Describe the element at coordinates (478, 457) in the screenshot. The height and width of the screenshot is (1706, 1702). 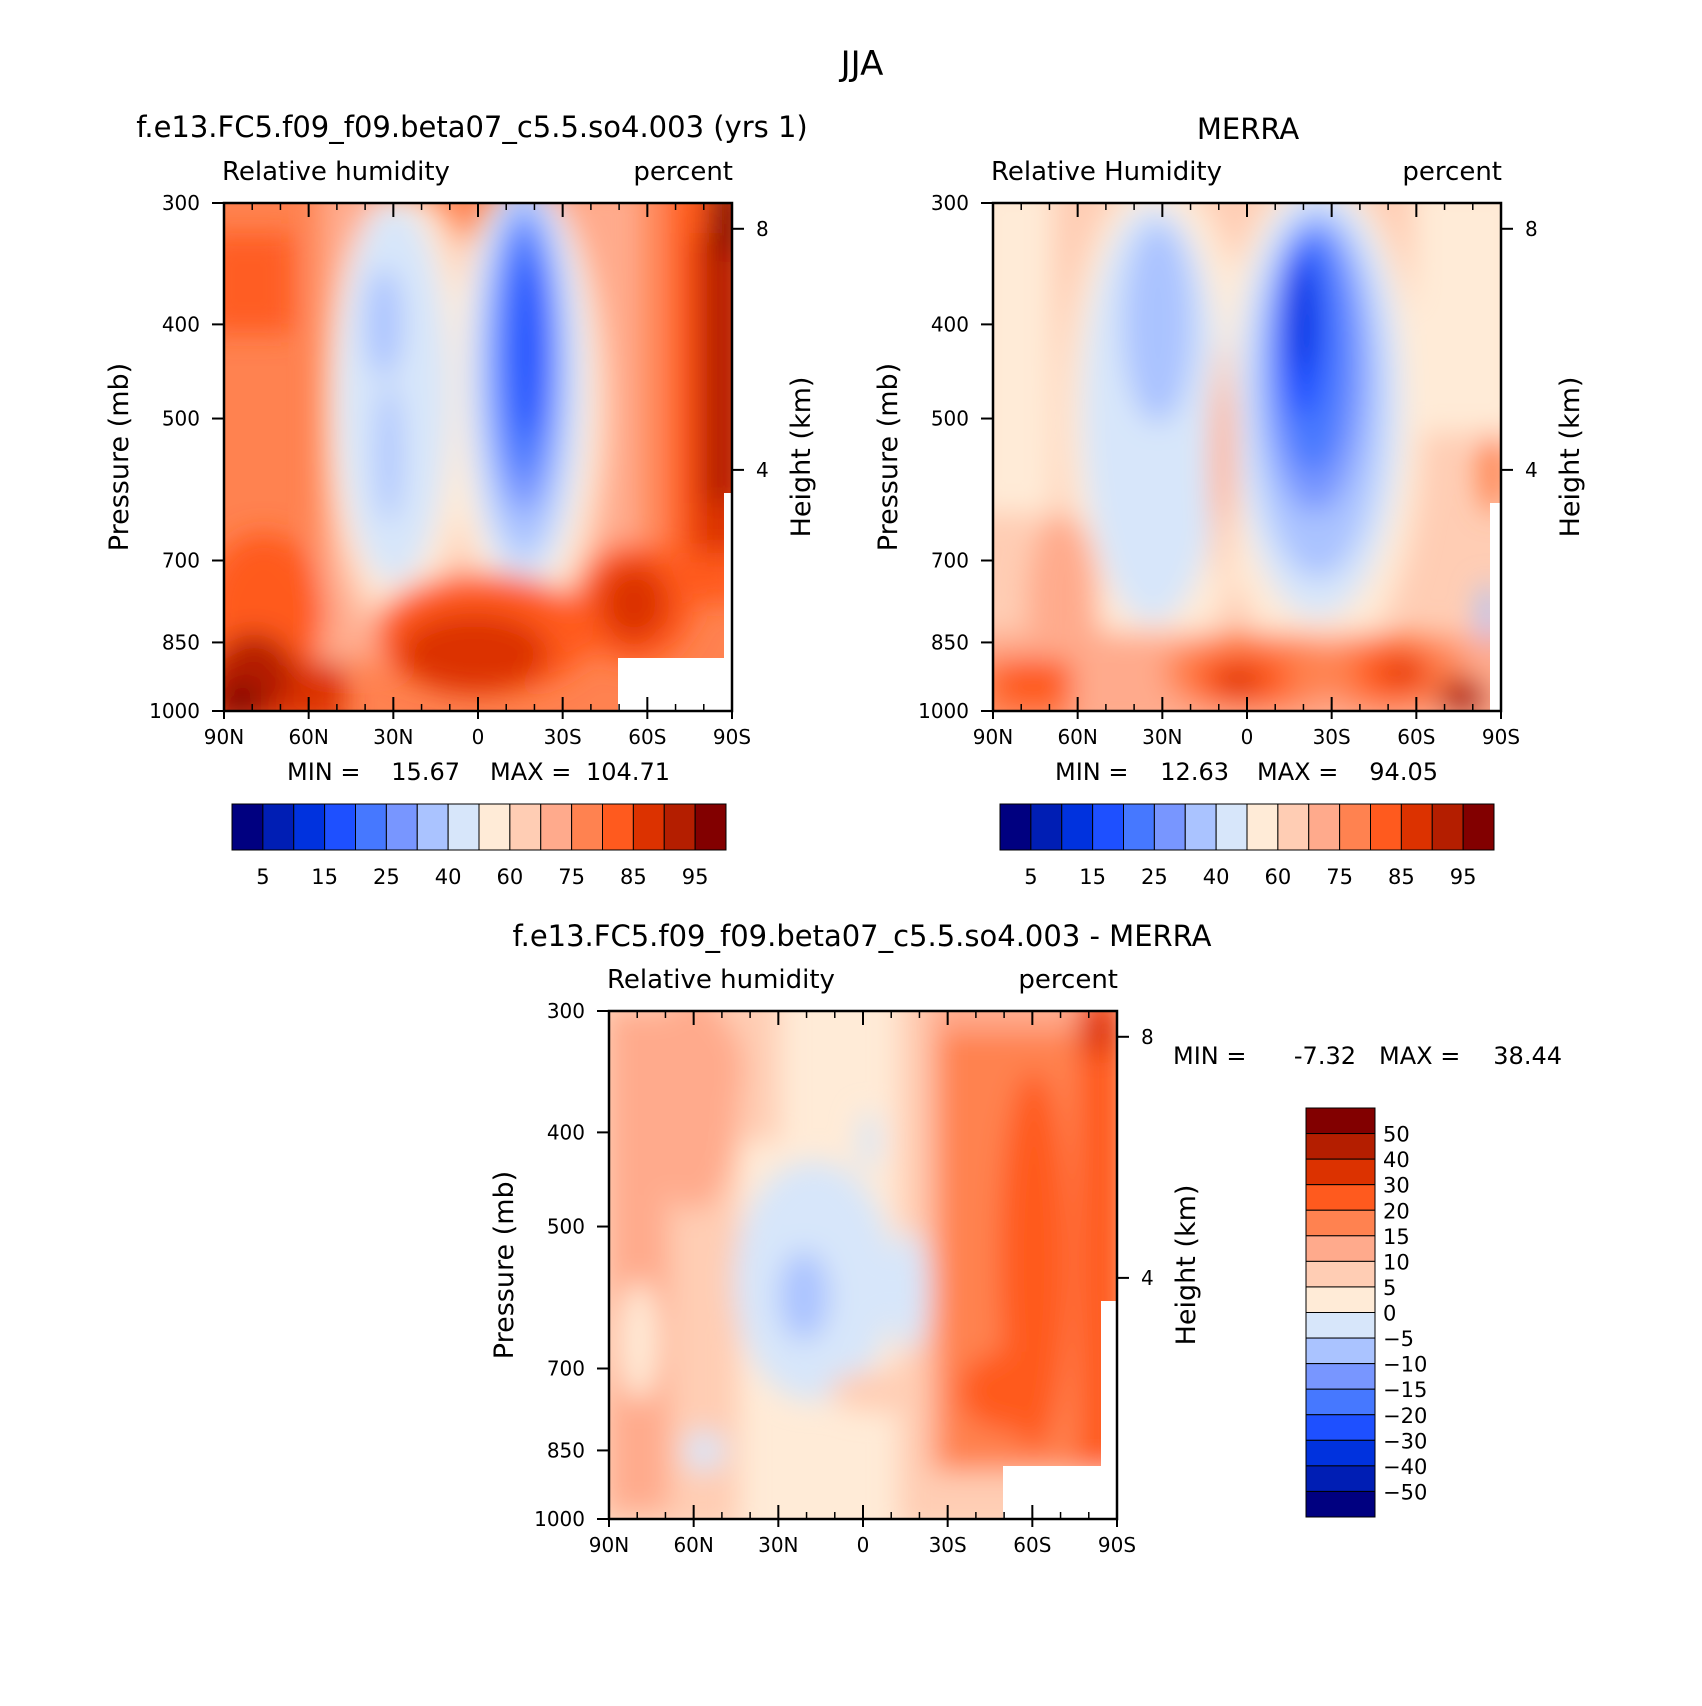
I see `panel-model-contour-field` at that location.